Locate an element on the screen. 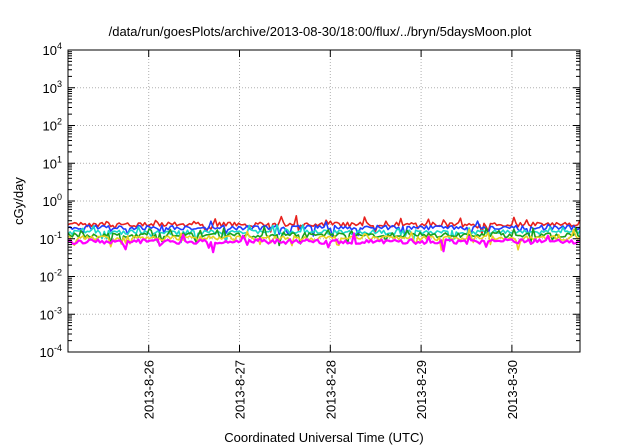 The image size is (640, 448). y-tick-label: 10³ is located at coordinates (52, 87).